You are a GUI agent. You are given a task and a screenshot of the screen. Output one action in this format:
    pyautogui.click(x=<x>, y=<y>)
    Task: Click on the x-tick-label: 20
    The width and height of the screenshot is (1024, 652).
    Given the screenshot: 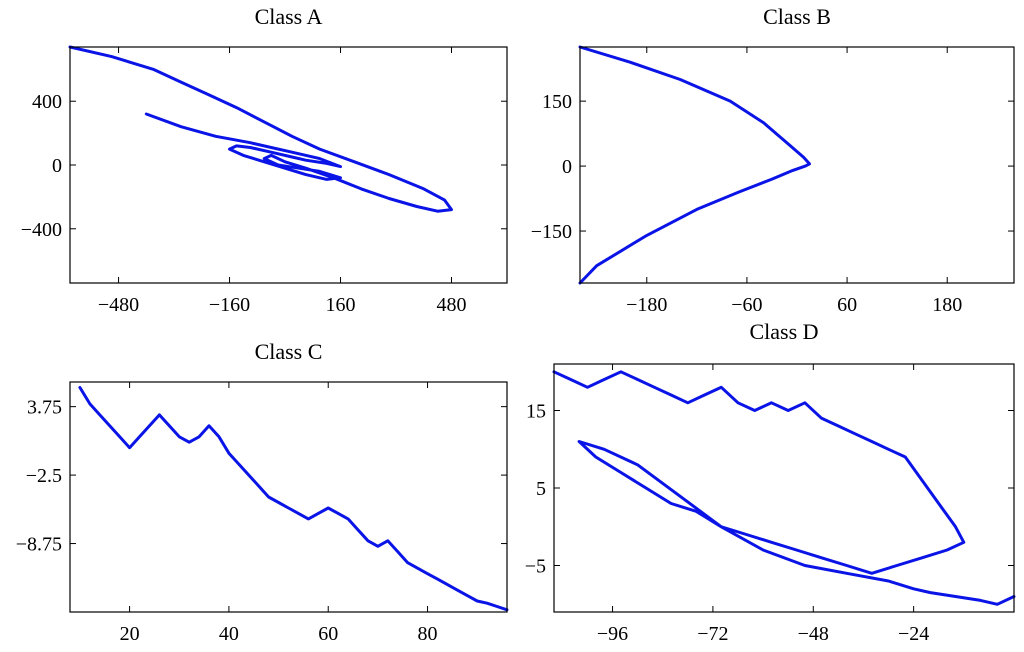 What is the action you would take?
    pyautogui.click(x=130, y=634)
    